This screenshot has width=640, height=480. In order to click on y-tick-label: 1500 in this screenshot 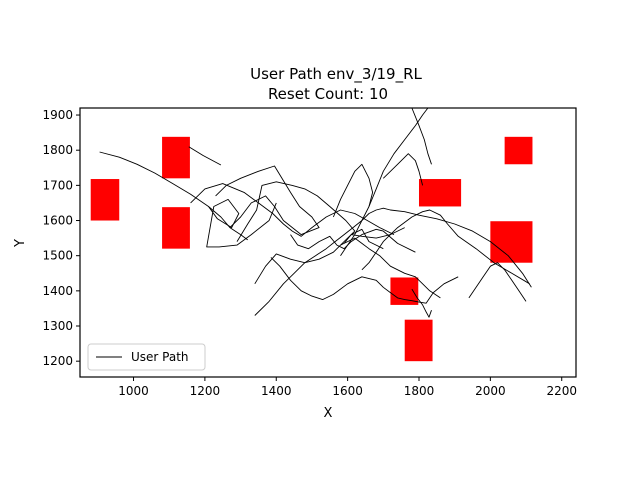, I will do `click(57, 256)`.